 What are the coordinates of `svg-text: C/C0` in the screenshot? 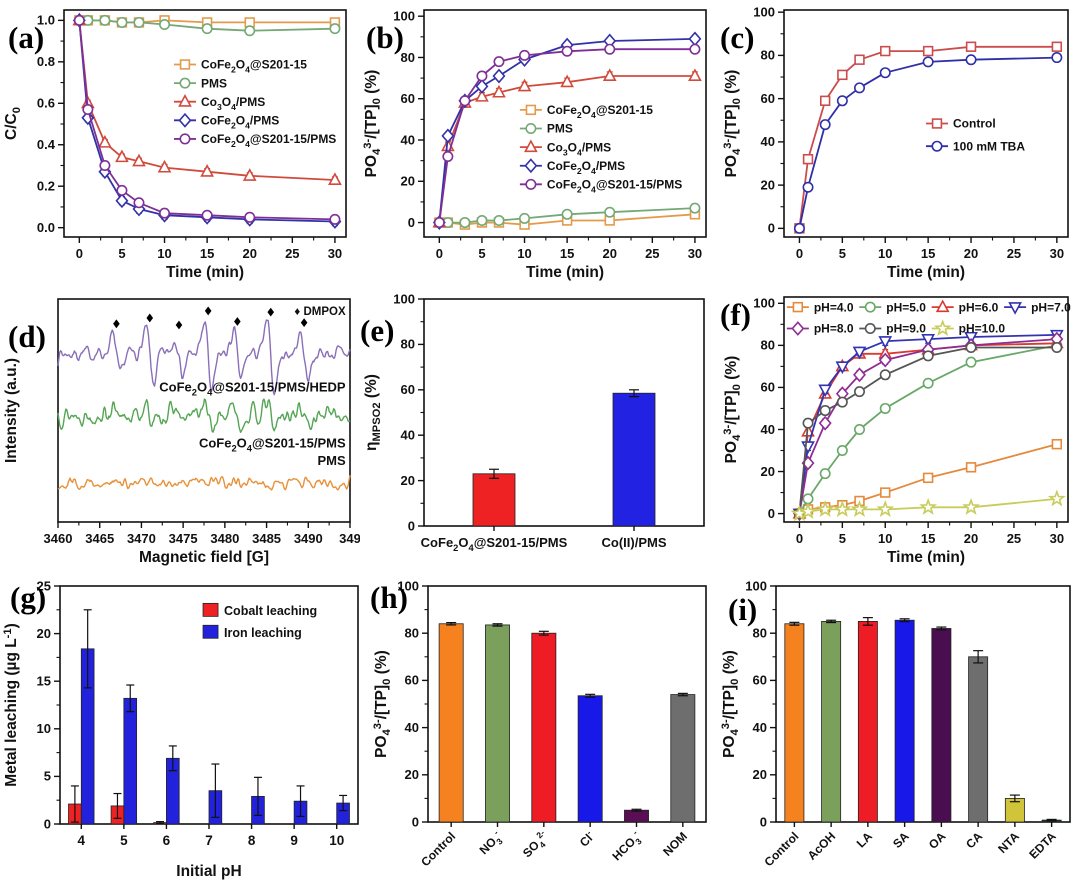 It's located at (13, 123).